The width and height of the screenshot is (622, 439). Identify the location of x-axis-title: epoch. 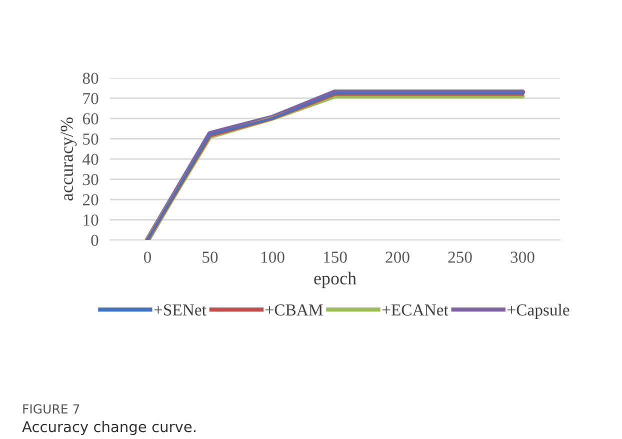
(335, 280).